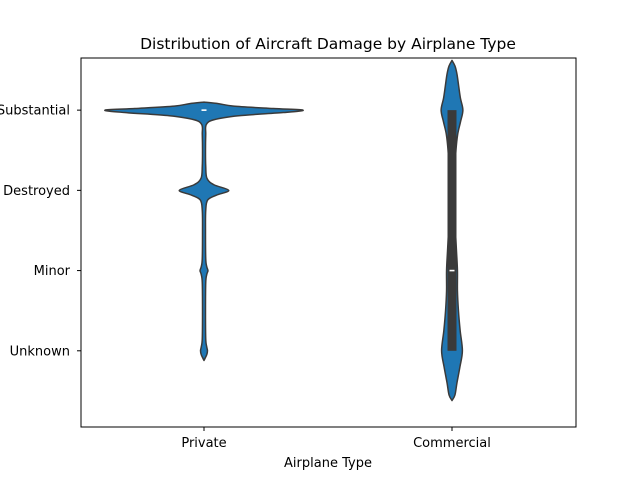  Describe the element at coordinates (328, 463) in the screenshot. I see `x-axis-label: Airplane Type` at that location.